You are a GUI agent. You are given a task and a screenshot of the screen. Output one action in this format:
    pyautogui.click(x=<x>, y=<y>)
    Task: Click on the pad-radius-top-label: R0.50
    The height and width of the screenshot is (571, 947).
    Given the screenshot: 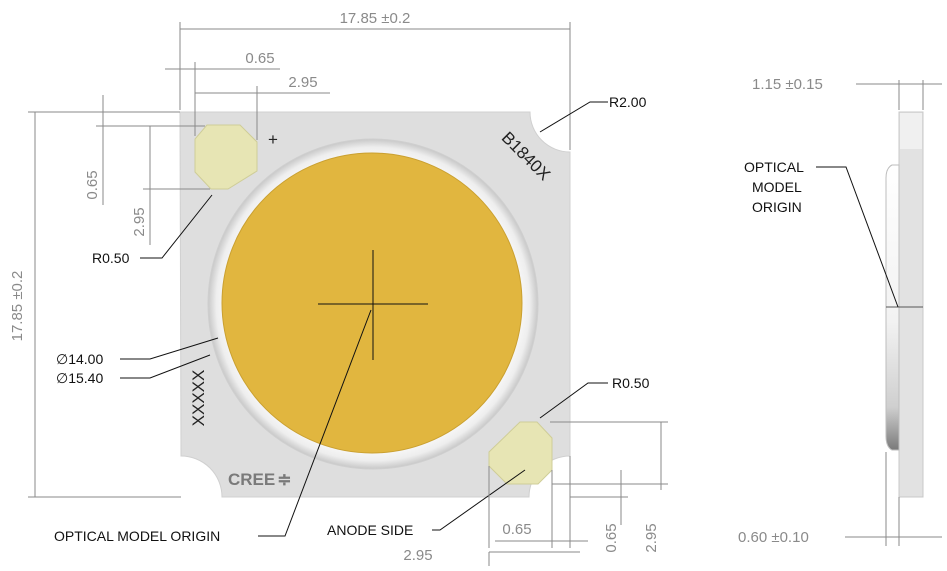 What is the action you would take?
    pyautogui.click(x=111, y=258)
    